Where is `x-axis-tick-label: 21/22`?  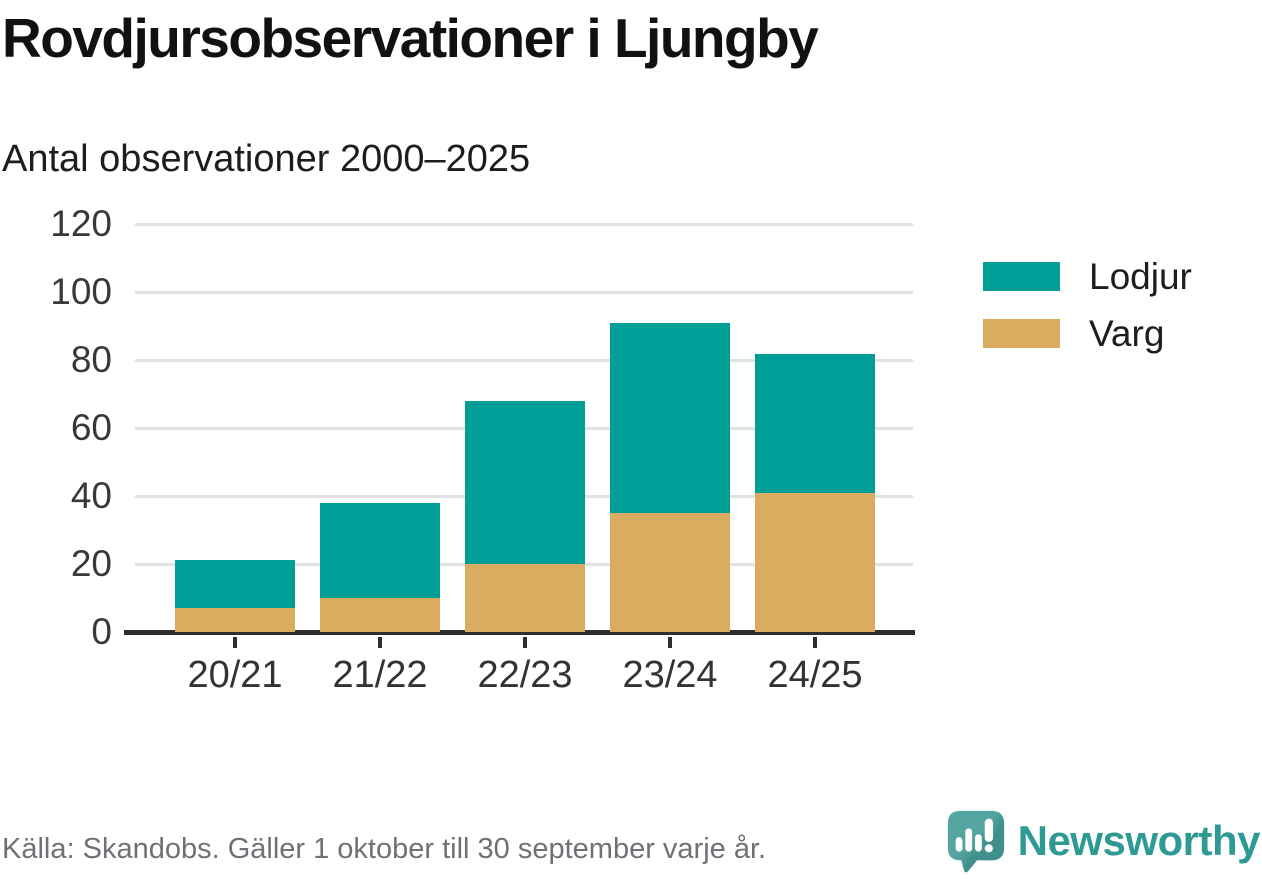 x-axis-tick-label: 21/22 is located at coordinates (380, 675).